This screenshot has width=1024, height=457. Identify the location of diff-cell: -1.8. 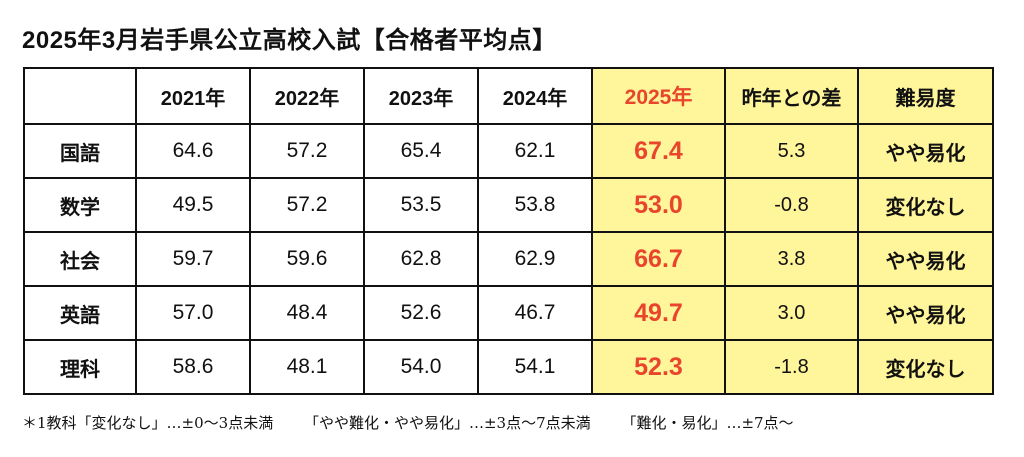
(791, 367).